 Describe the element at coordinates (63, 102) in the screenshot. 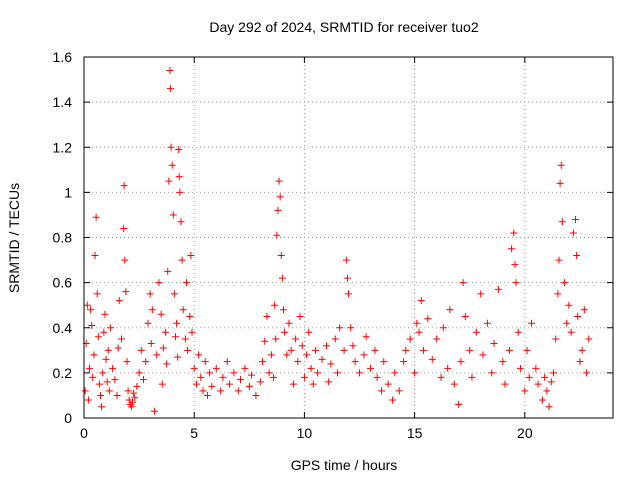

I see `y-tick-label: 1.4` at that location.